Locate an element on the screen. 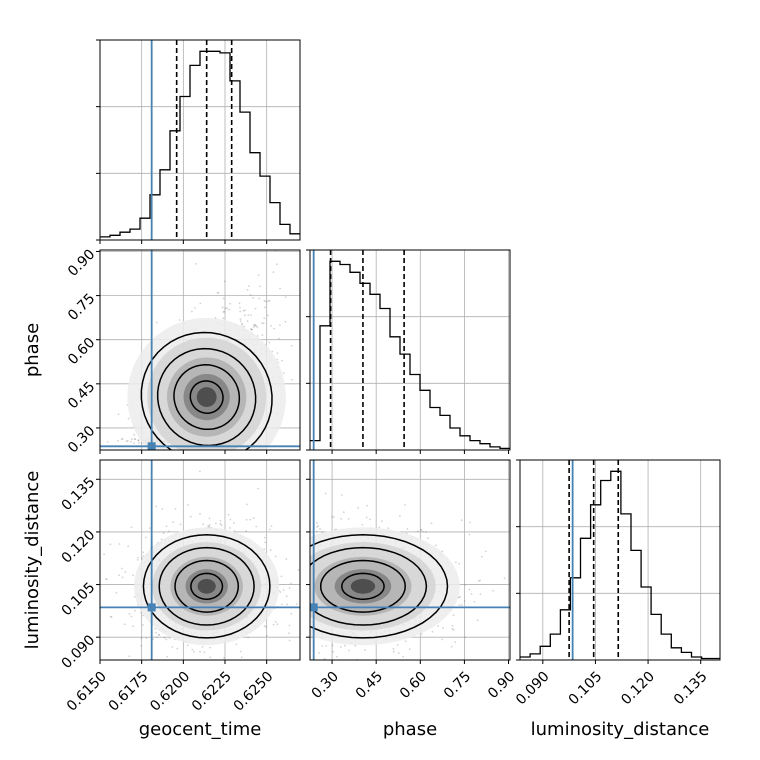  density-geocent_time-vs-luminosity_distance is located at coordinates (198, 562).